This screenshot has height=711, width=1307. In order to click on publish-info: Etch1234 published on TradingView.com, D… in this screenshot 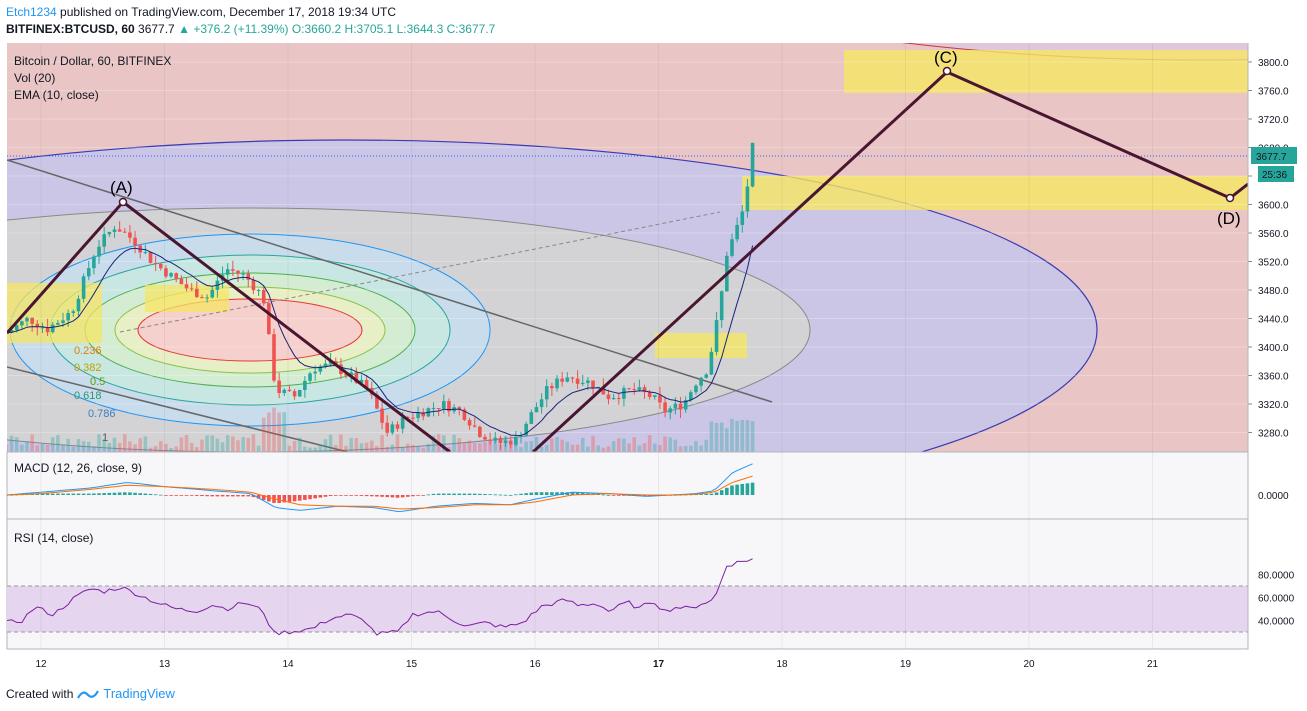, I will do `click(201, 12)`.